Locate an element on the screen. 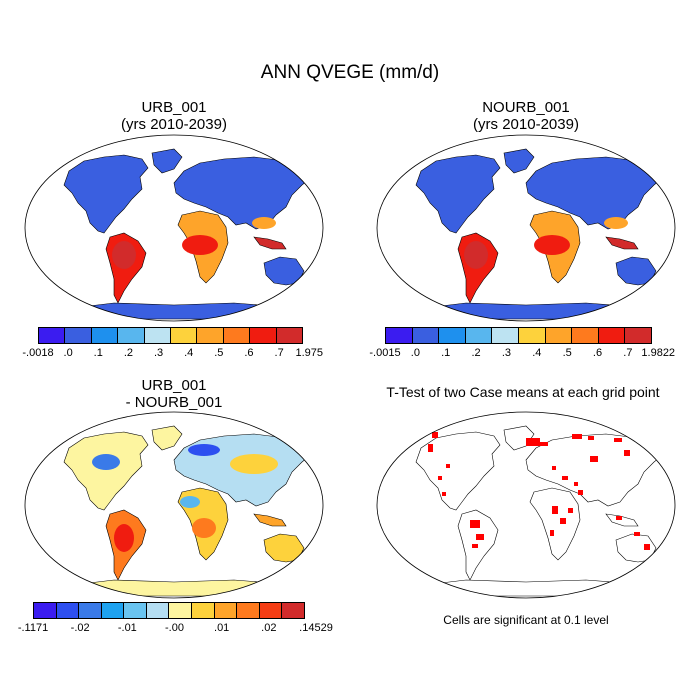  region-se-asia is located at coordinates (616, 223).